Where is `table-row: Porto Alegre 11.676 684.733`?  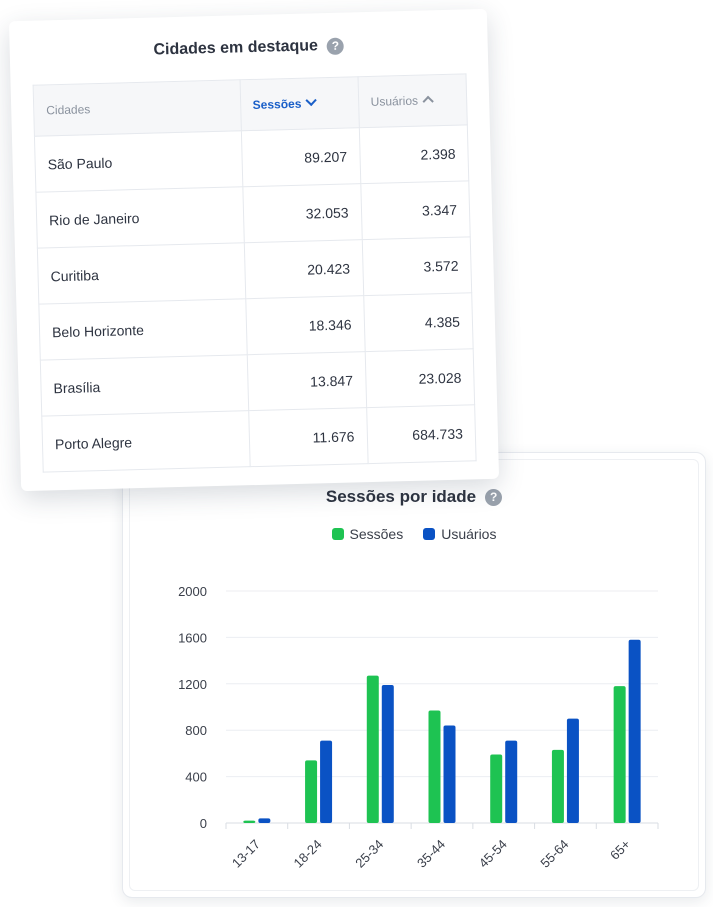 table-row: Porto Alegre 11.676 684.733 is located at coordinates (259, 438).